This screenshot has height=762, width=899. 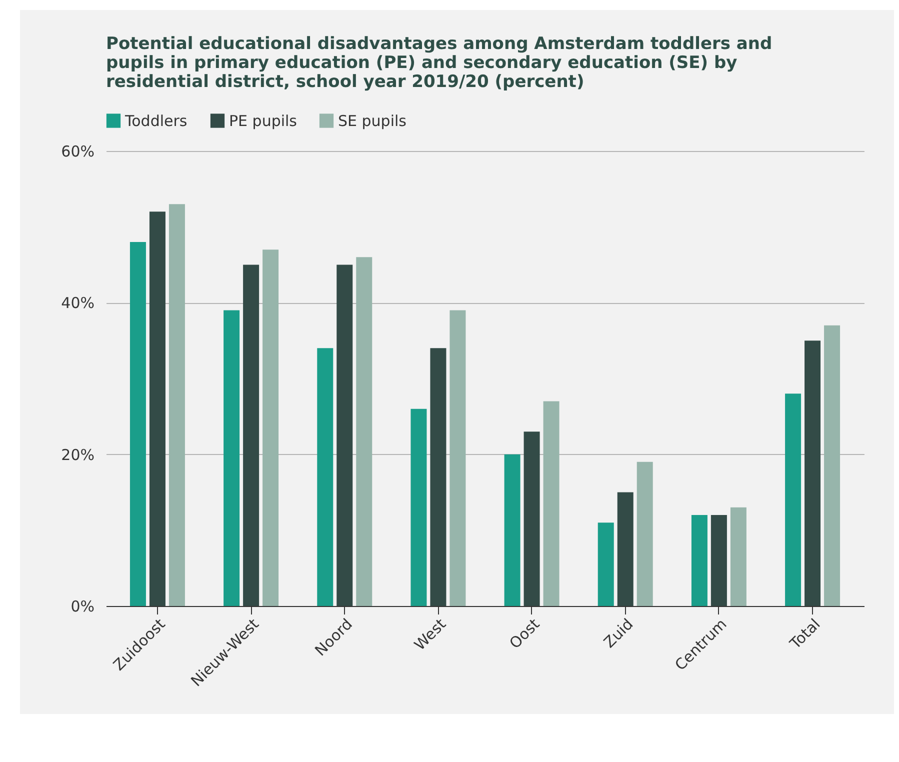 What do you see at coordinates (77, 303) in the screenshot?
I see `y-tick-label: 40%` at bounding box center [77, 303].